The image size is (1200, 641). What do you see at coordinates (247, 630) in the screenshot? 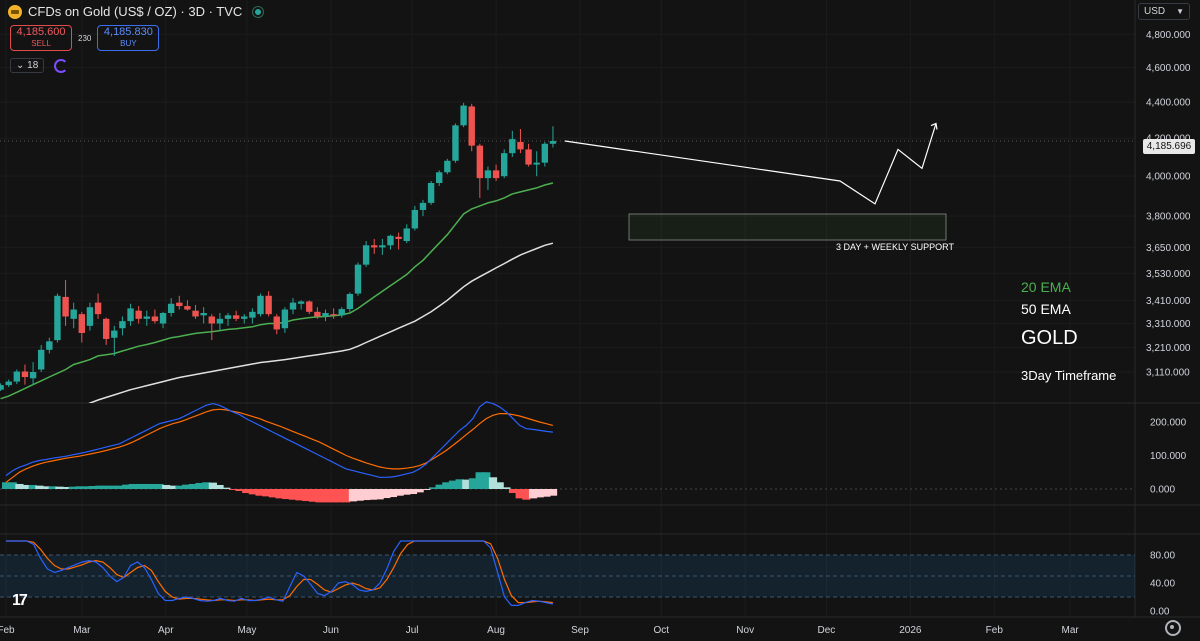
I see `time-tick-label-3: May` at bounding box center [247, 630].